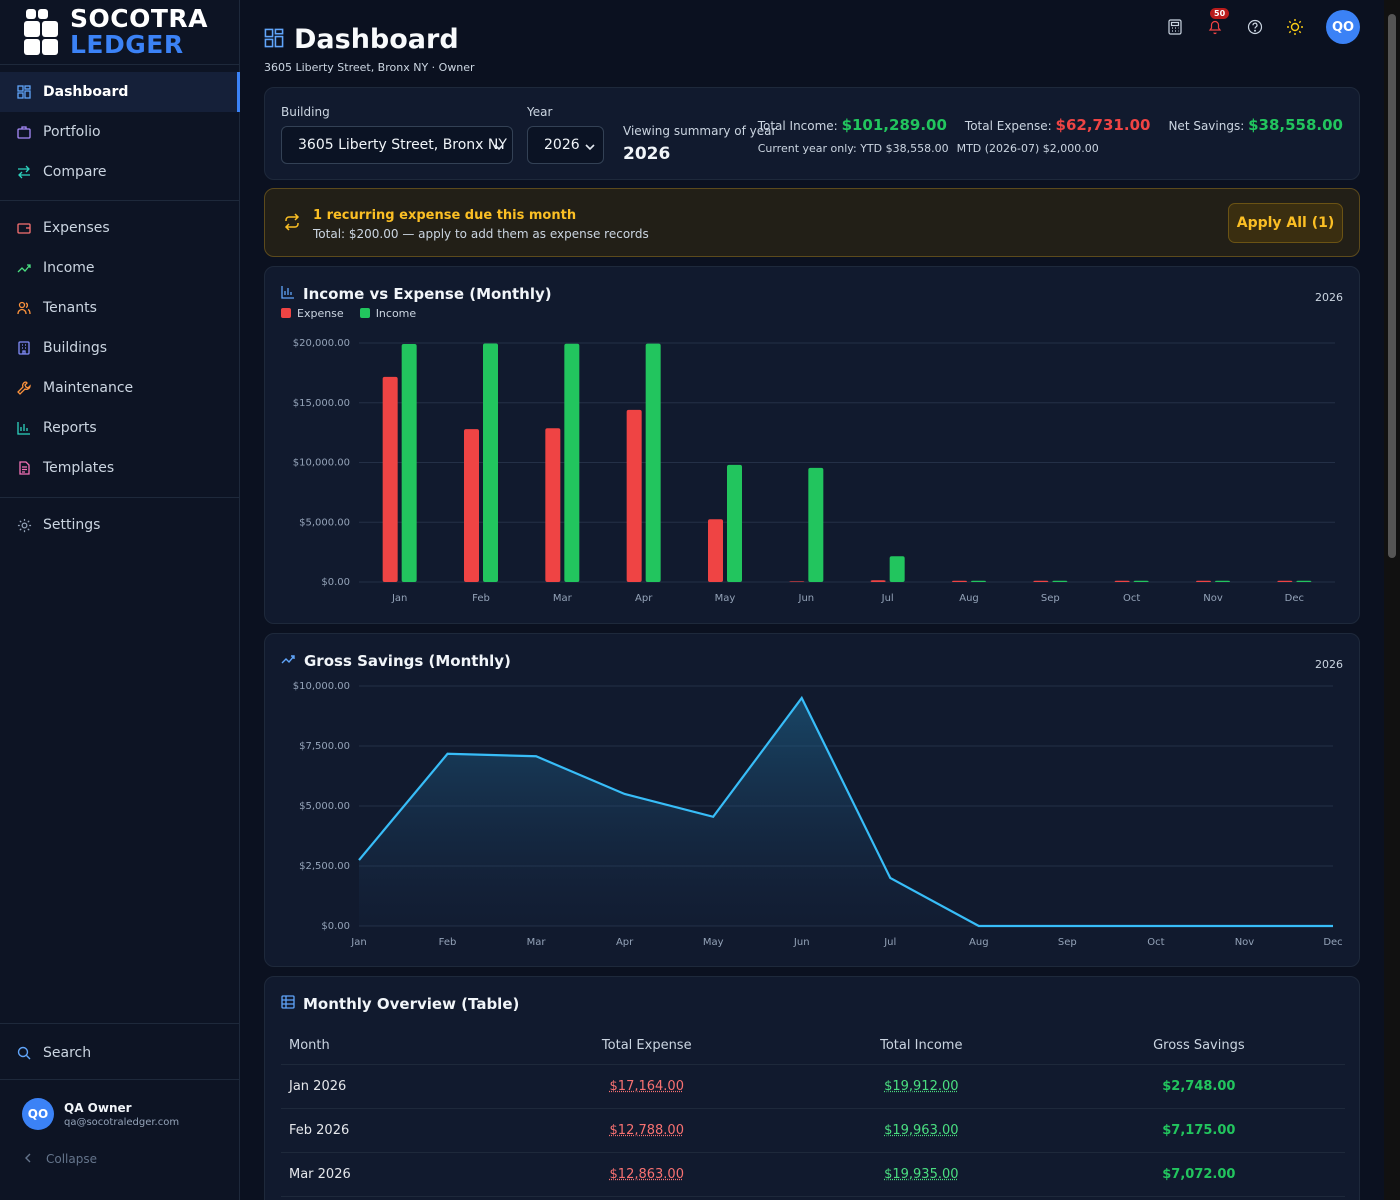 The height and width of the screenshot is (1200, 1400). What do you see at coordinates (24, 132) in the screenshot?
I see `portfolio-icon` at bounding box center [24, 132].